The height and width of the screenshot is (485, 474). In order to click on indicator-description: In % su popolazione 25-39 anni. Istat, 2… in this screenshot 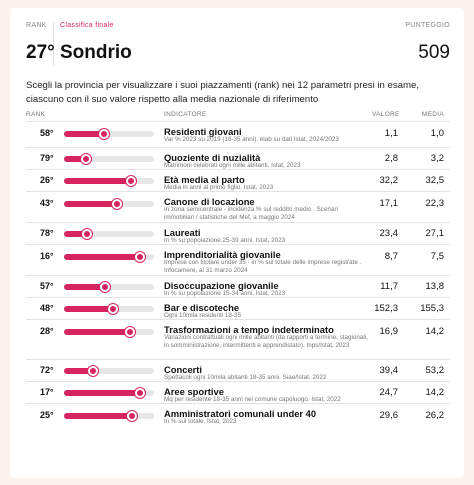, I will do `click(225, 240)`.